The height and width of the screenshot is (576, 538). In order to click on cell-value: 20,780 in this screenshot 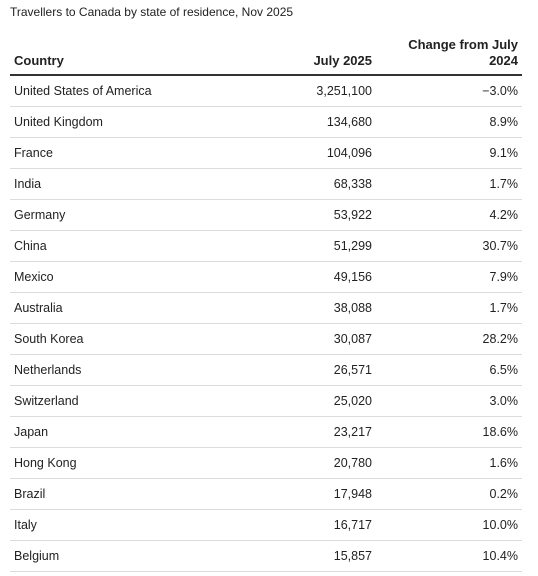, I will do `click(318, 463)`.